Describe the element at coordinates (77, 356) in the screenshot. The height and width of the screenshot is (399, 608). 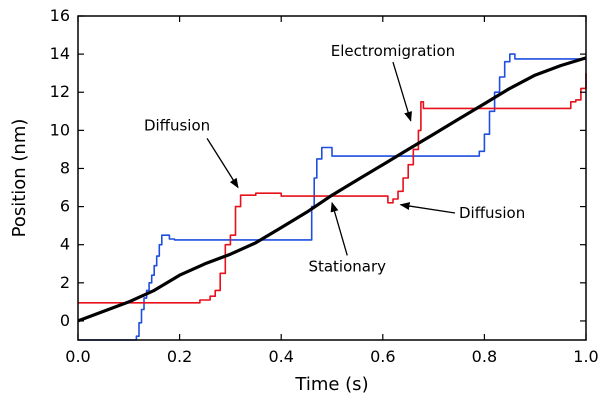
I see `x-tick-label: 0.0` at that location.